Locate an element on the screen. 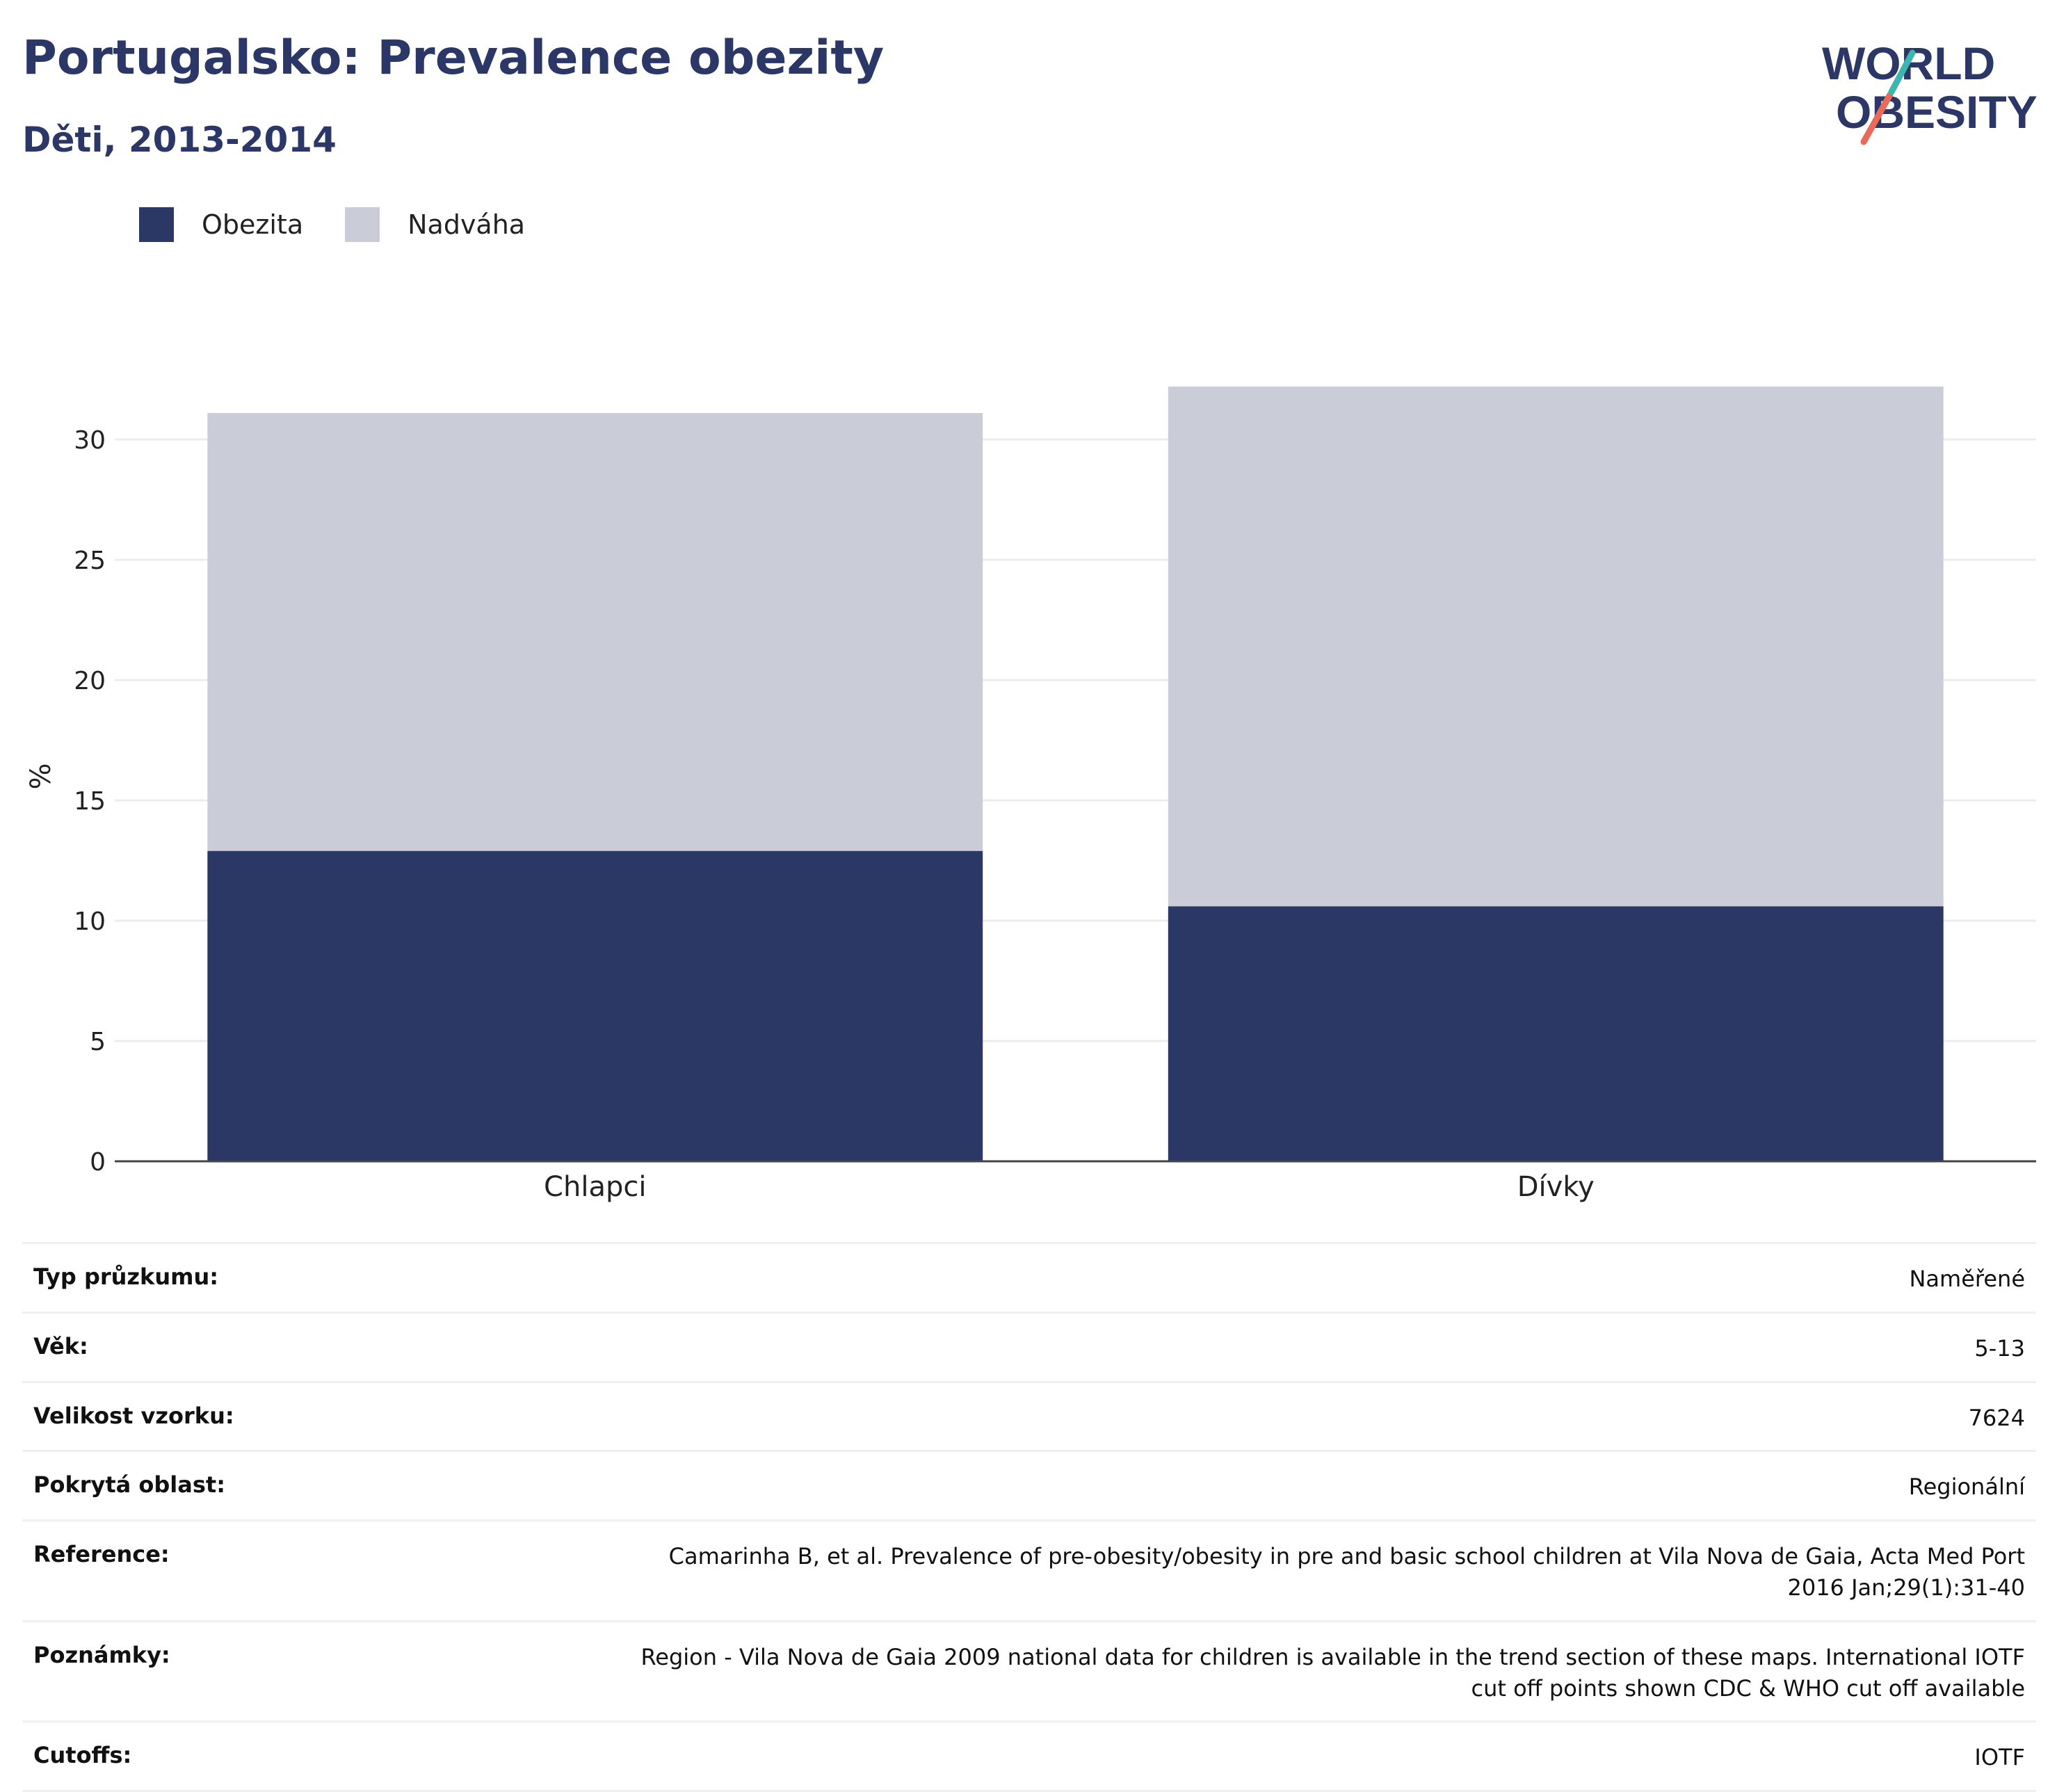 This screenshot has width=2057, height=1792. info-value: Regionální is located at coordinates (1966, 1487).